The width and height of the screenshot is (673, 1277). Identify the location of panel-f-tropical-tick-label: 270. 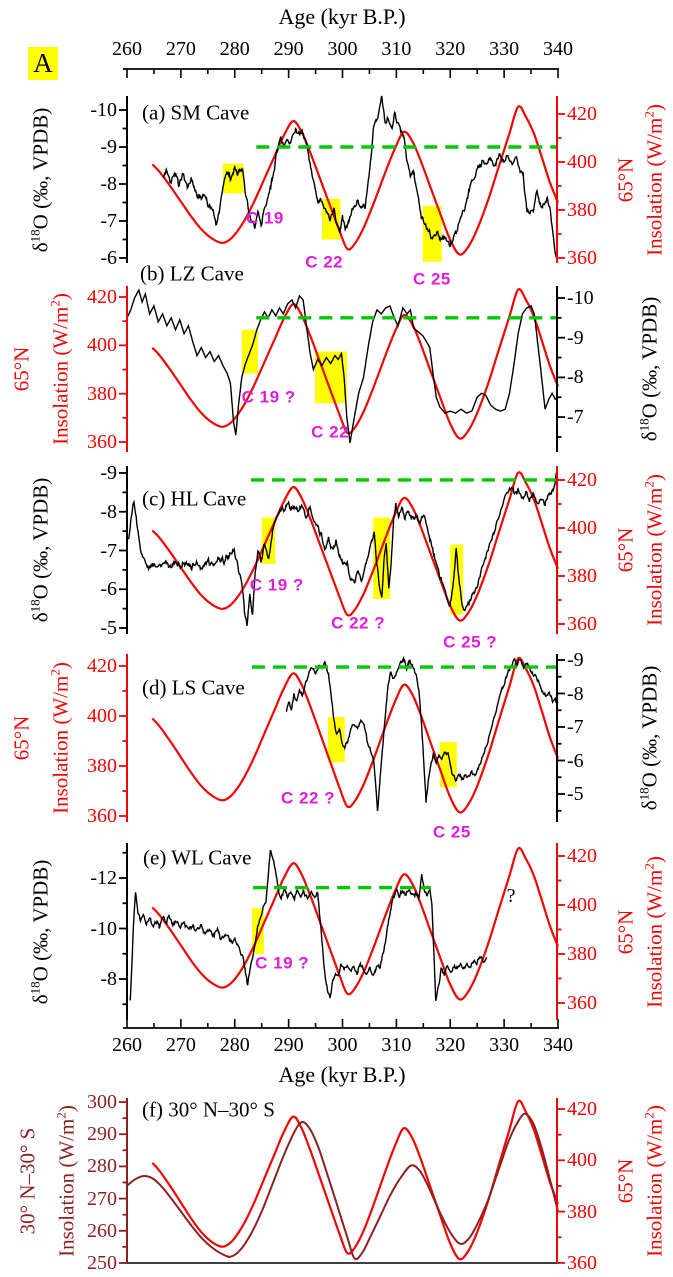
(102, 1198).